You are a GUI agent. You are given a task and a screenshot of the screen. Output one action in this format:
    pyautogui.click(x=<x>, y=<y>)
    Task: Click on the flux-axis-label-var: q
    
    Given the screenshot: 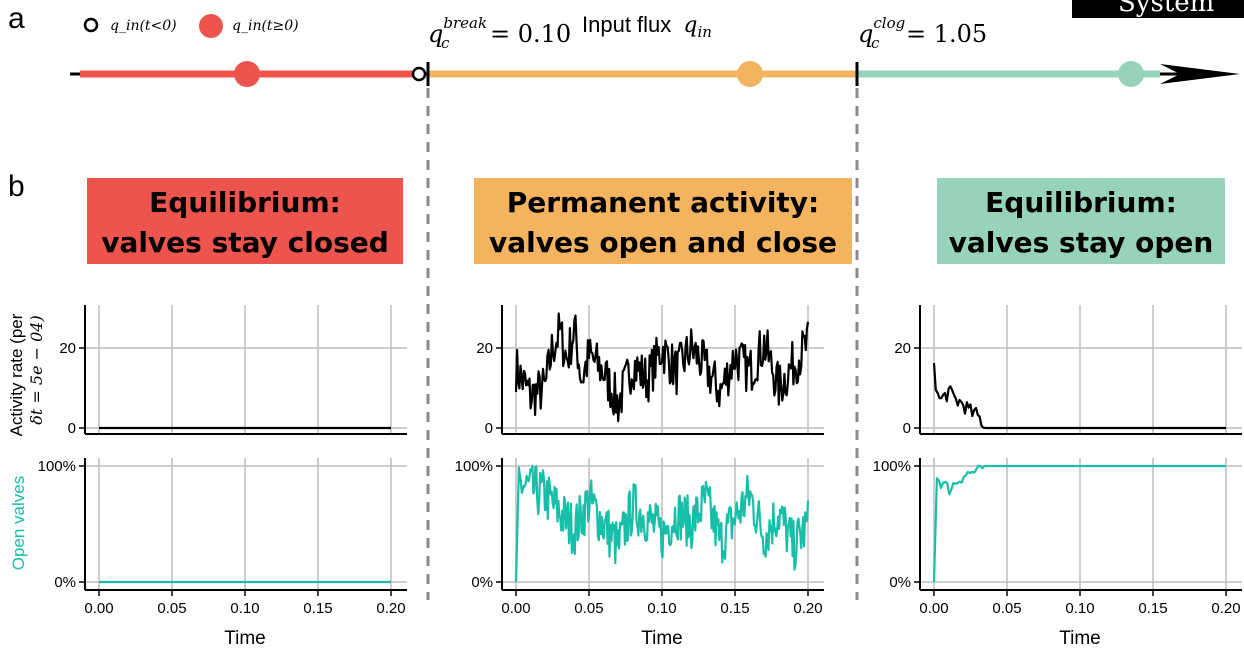 What is the action you would take?
    pyautogui.click(x=690, y=25)
    